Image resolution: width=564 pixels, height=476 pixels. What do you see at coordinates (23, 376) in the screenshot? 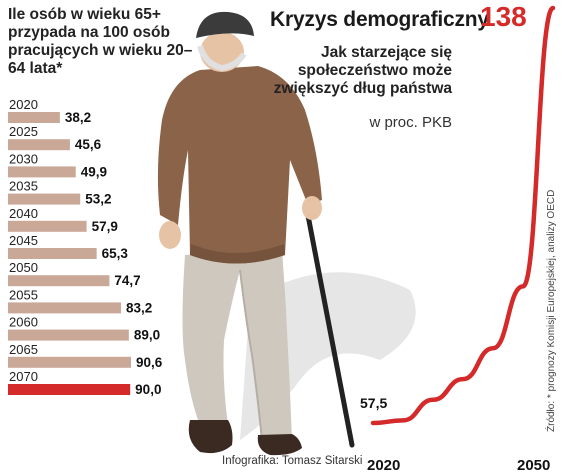
I see `bar-year-label: 2070` at bounding box center [23, 376].